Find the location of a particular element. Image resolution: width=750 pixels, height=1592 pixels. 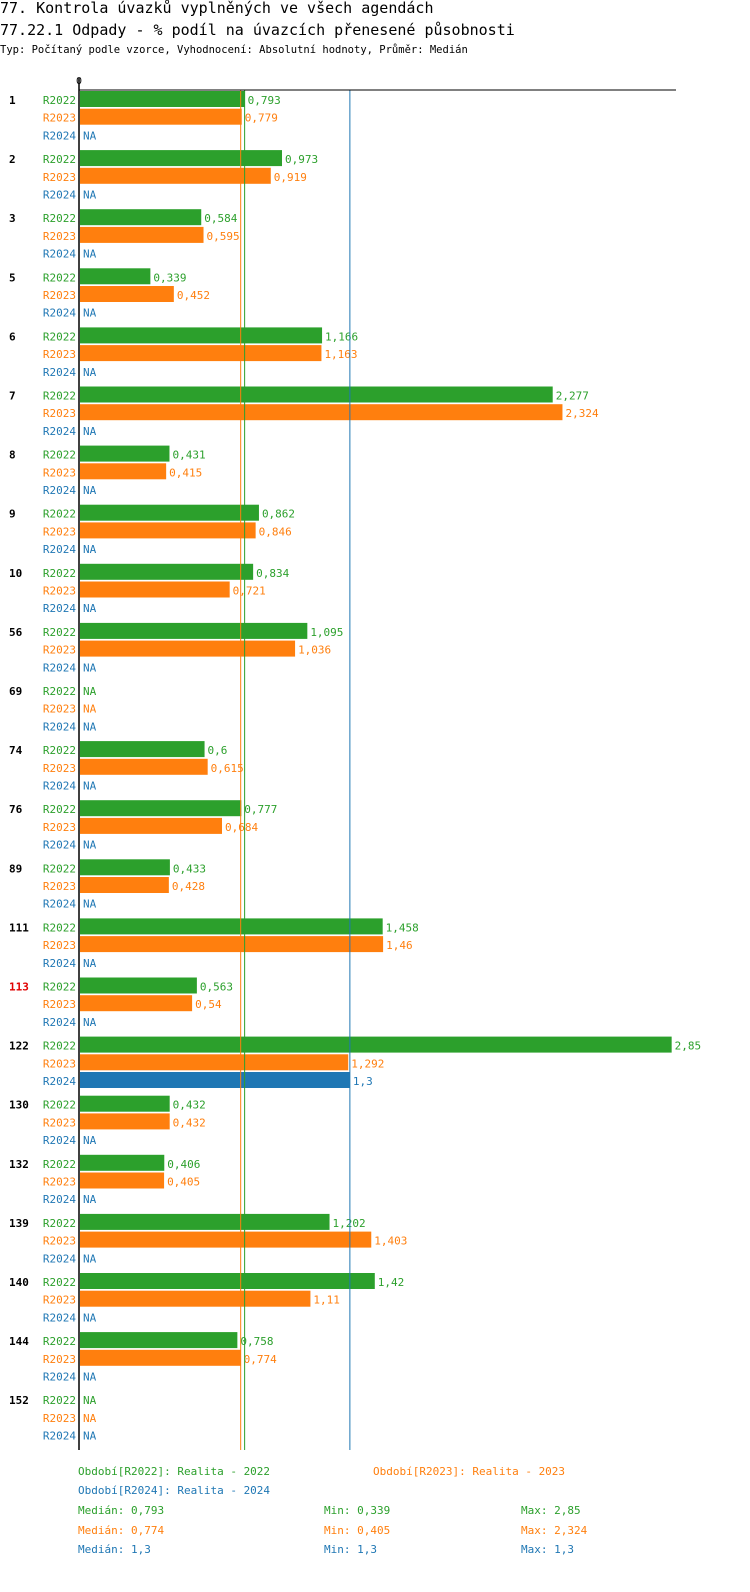

value-label: 1,403 is located at coordinates (390, 1241).